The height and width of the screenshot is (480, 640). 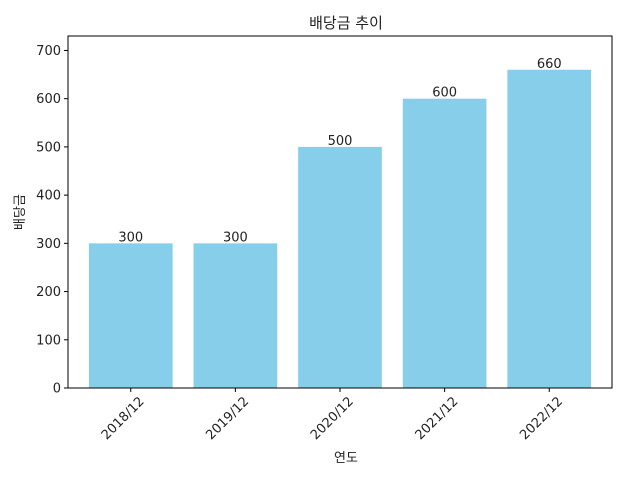 What do you see at coordinates (123, 418) in the screenshot?
I see `x-tick-label: 2018/12` at bounding box center [123, 418].